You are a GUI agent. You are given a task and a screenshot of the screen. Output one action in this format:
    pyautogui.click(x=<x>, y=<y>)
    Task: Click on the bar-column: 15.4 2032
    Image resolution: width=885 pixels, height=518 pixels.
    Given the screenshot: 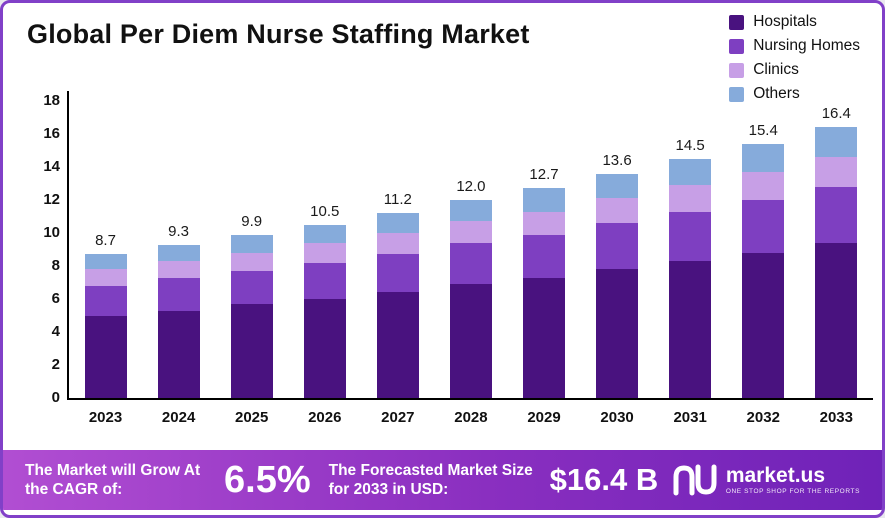 What is the action you would take?
    pyautogui.click(x=763, y=258)
    